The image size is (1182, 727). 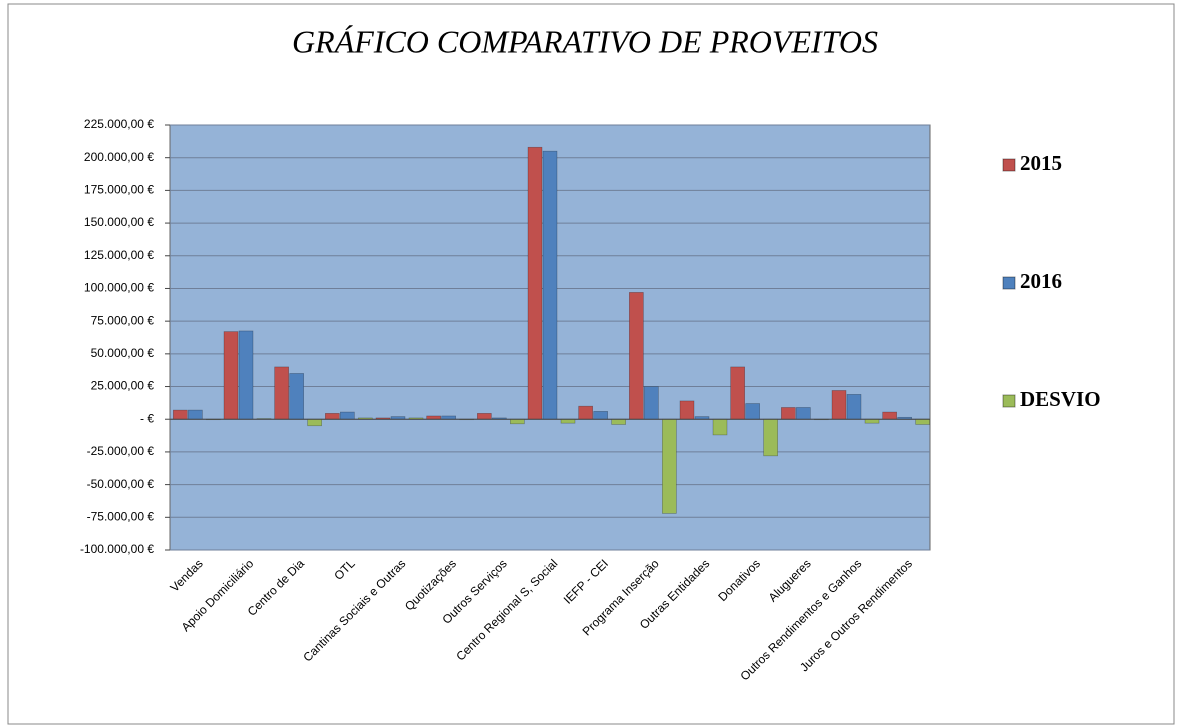 I want to click on y-tick-label: 25.000,00 €, so click(x=123, y=386).